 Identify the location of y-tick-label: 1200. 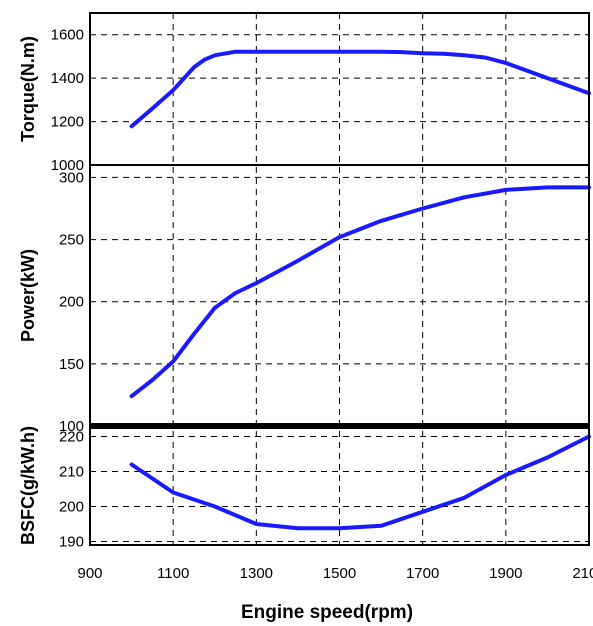
(67, 122).